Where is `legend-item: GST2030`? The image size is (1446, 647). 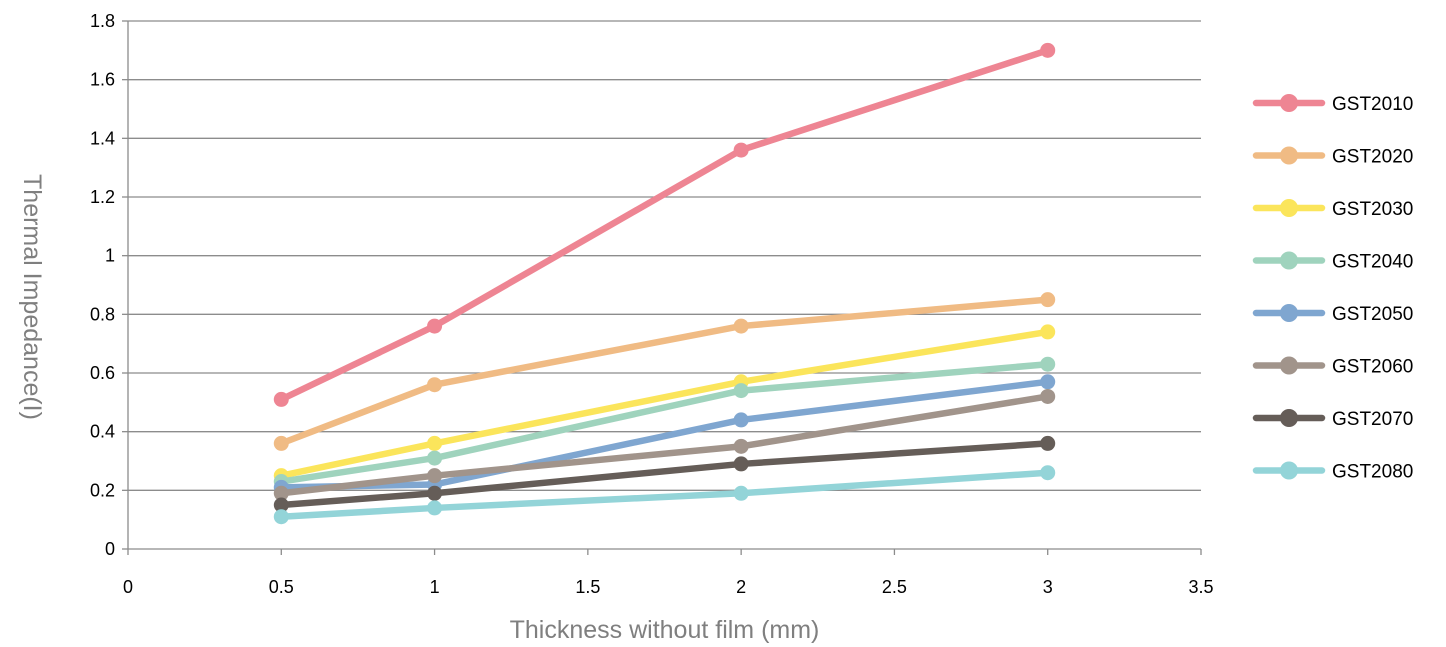 legend-item: GST2030 is located at coordinates (1332, 209).